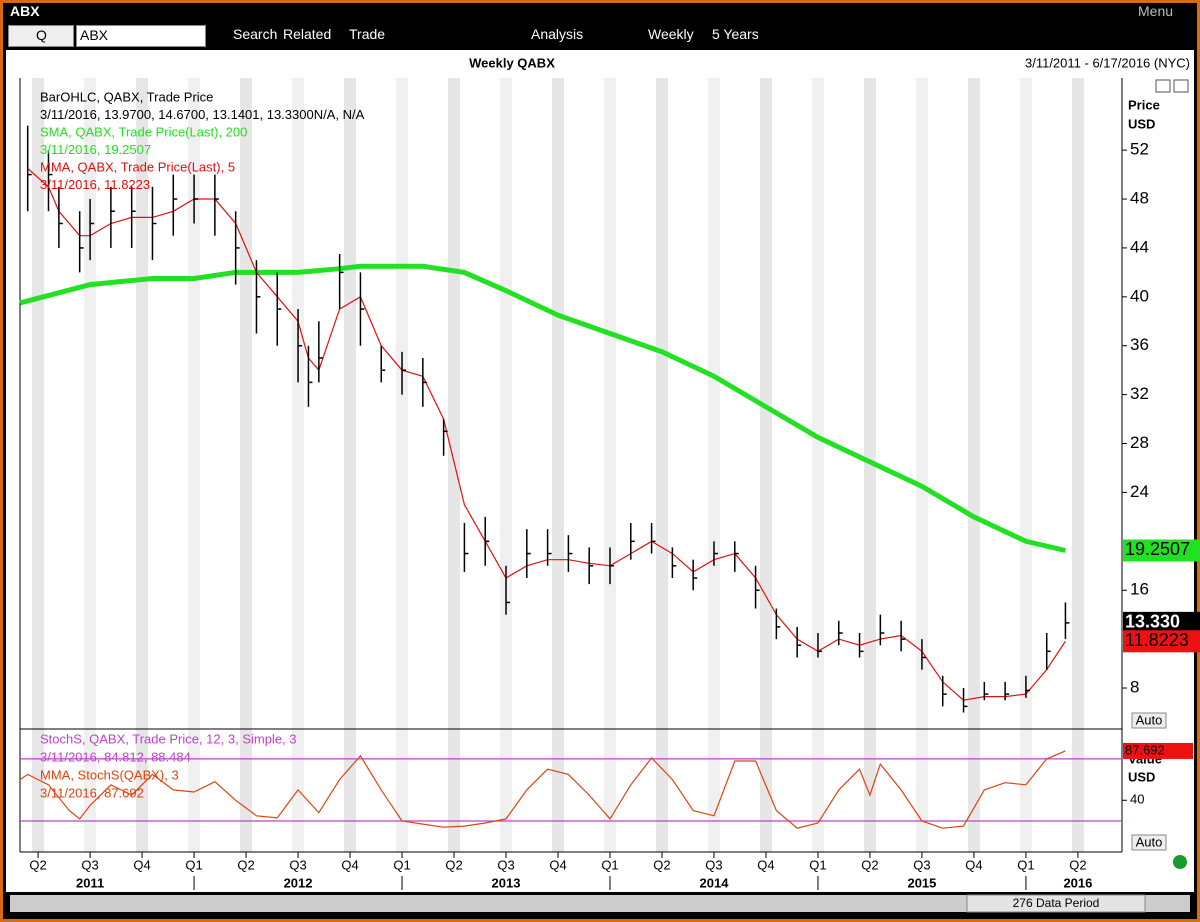  I want to click on data-period-label: 276 Data Period, so click(1056, 903).